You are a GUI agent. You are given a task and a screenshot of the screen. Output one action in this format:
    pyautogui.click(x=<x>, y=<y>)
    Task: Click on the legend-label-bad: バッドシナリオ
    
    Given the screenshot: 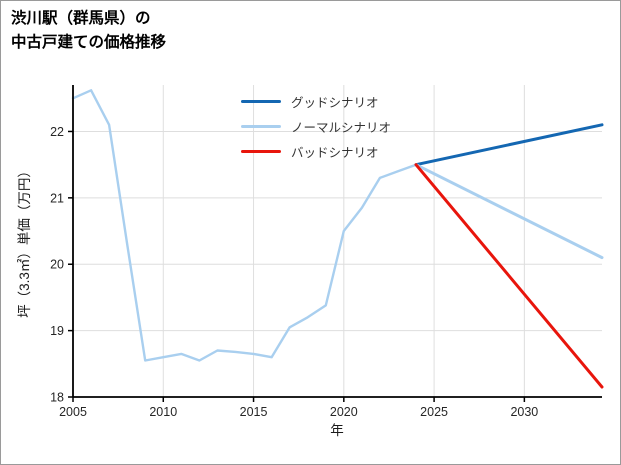 What is the action you would take?
    pyautogui.click(x=335, y=153)
    